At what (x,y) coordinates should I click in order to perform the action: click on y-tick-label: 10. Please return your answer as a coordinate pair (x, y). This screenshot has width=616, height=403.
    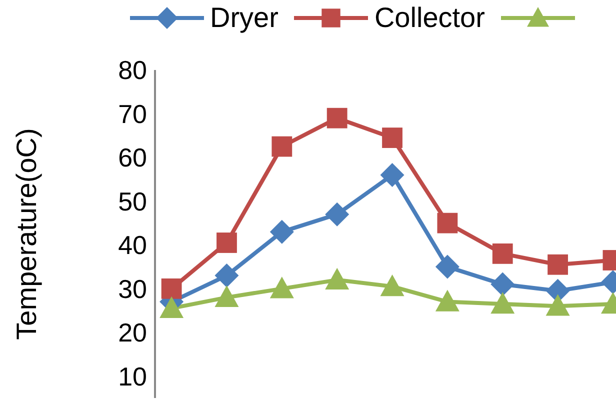
    Looking at the image, I should click on (132, 376).